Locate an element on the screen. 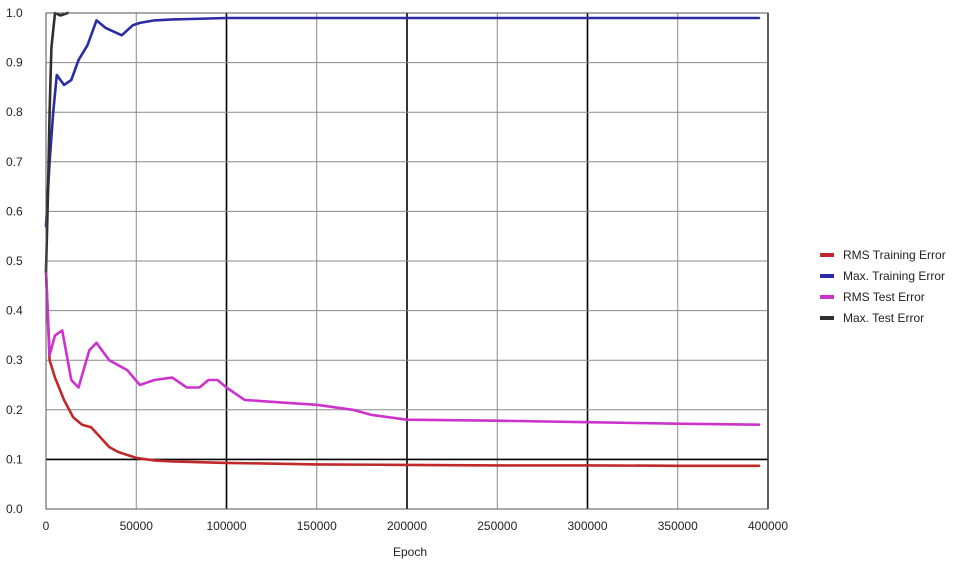 The image size is (957, 565). y-tick-label: 0.2 is located at coordinates (14, 410).